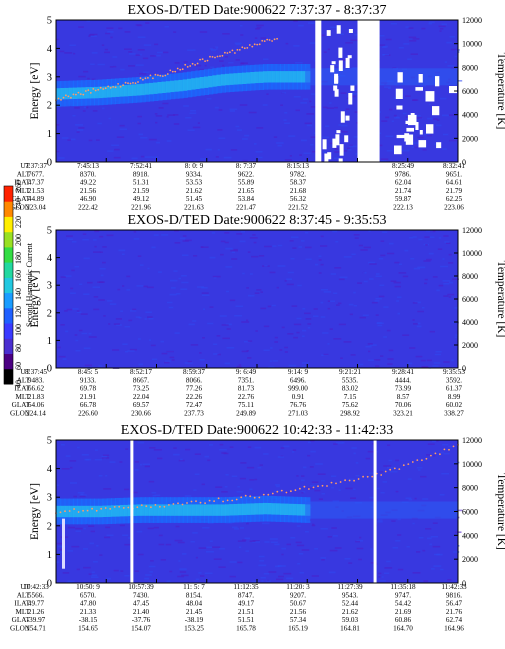 Image resolution: width=505 pixels, height=649 pixels. What do you see at coordinates (36, 183) in the screenshot?
I see `annotation-cell: 47.37` at bounding box center [36, 183].